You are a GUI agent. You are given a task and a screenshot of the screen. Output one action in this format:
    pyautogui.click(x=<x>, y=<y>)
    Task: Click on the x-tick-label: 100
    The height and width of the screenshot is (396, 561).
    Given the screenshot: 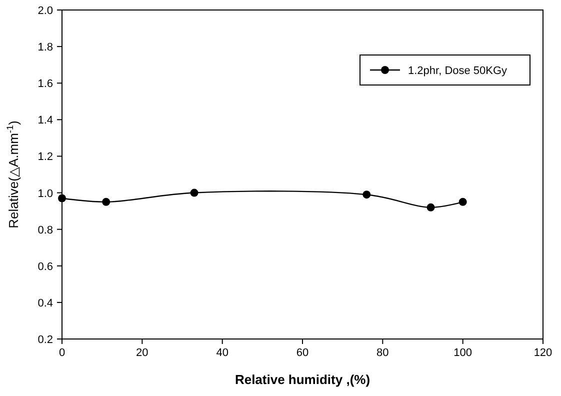 What is the action you would take?
    pyautogui.click(x=463, y=353)
    